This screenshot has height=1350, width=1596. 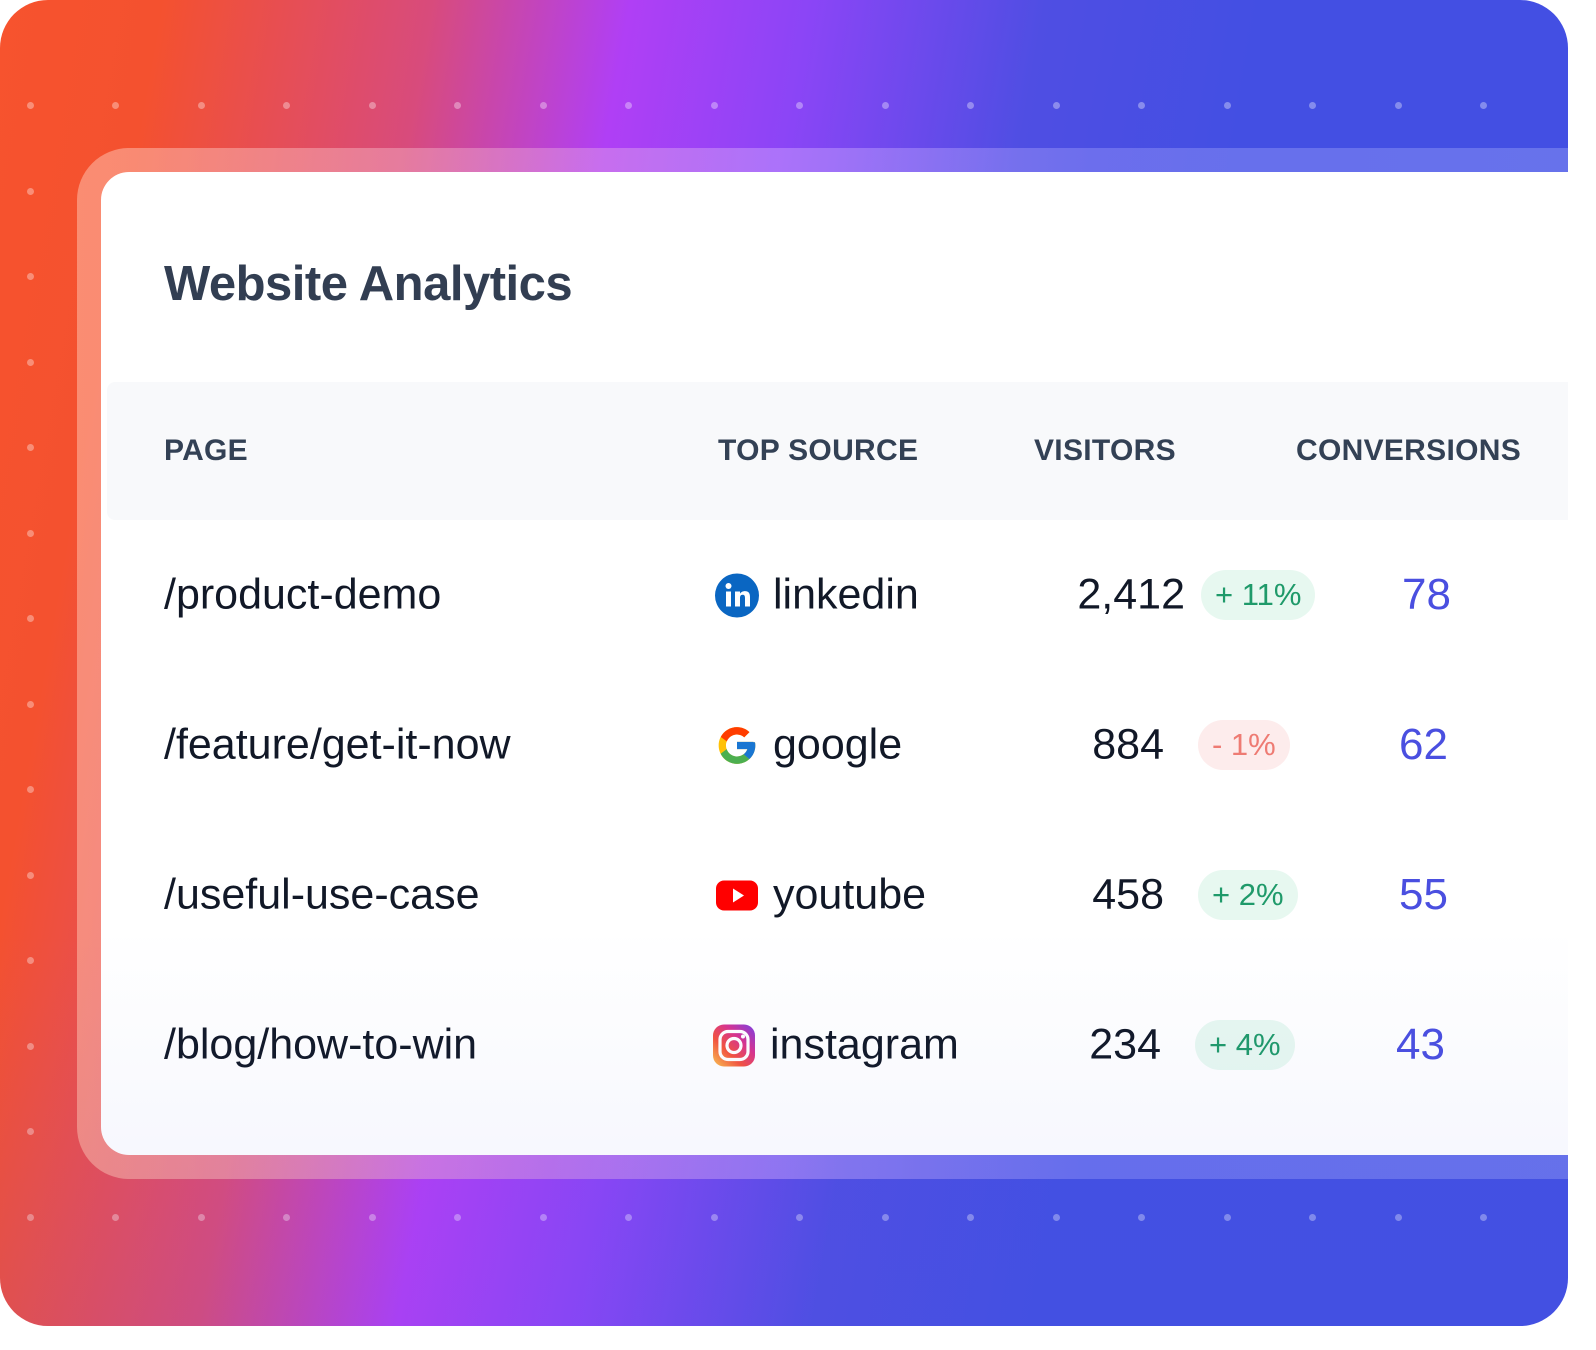 I want to click on table-header: PAGE TOP SOURCE VISITORS CONVERSIONS, so click(x=837, y=451).